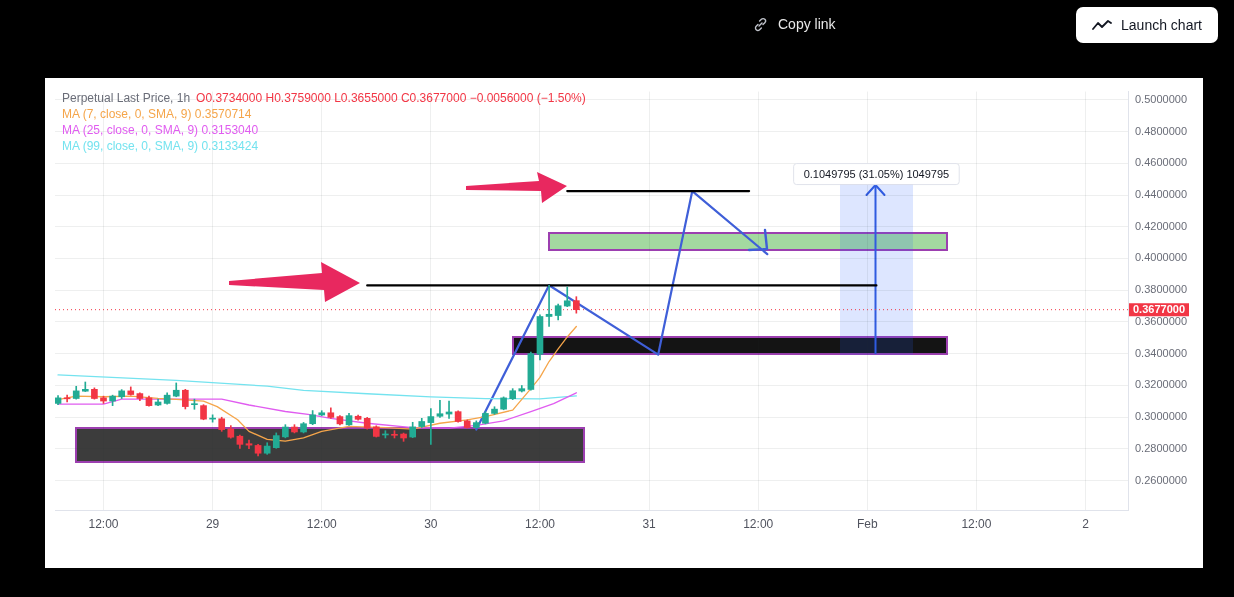  I want to click on y-tick-label: 0.5000000, so click(1161, 98).